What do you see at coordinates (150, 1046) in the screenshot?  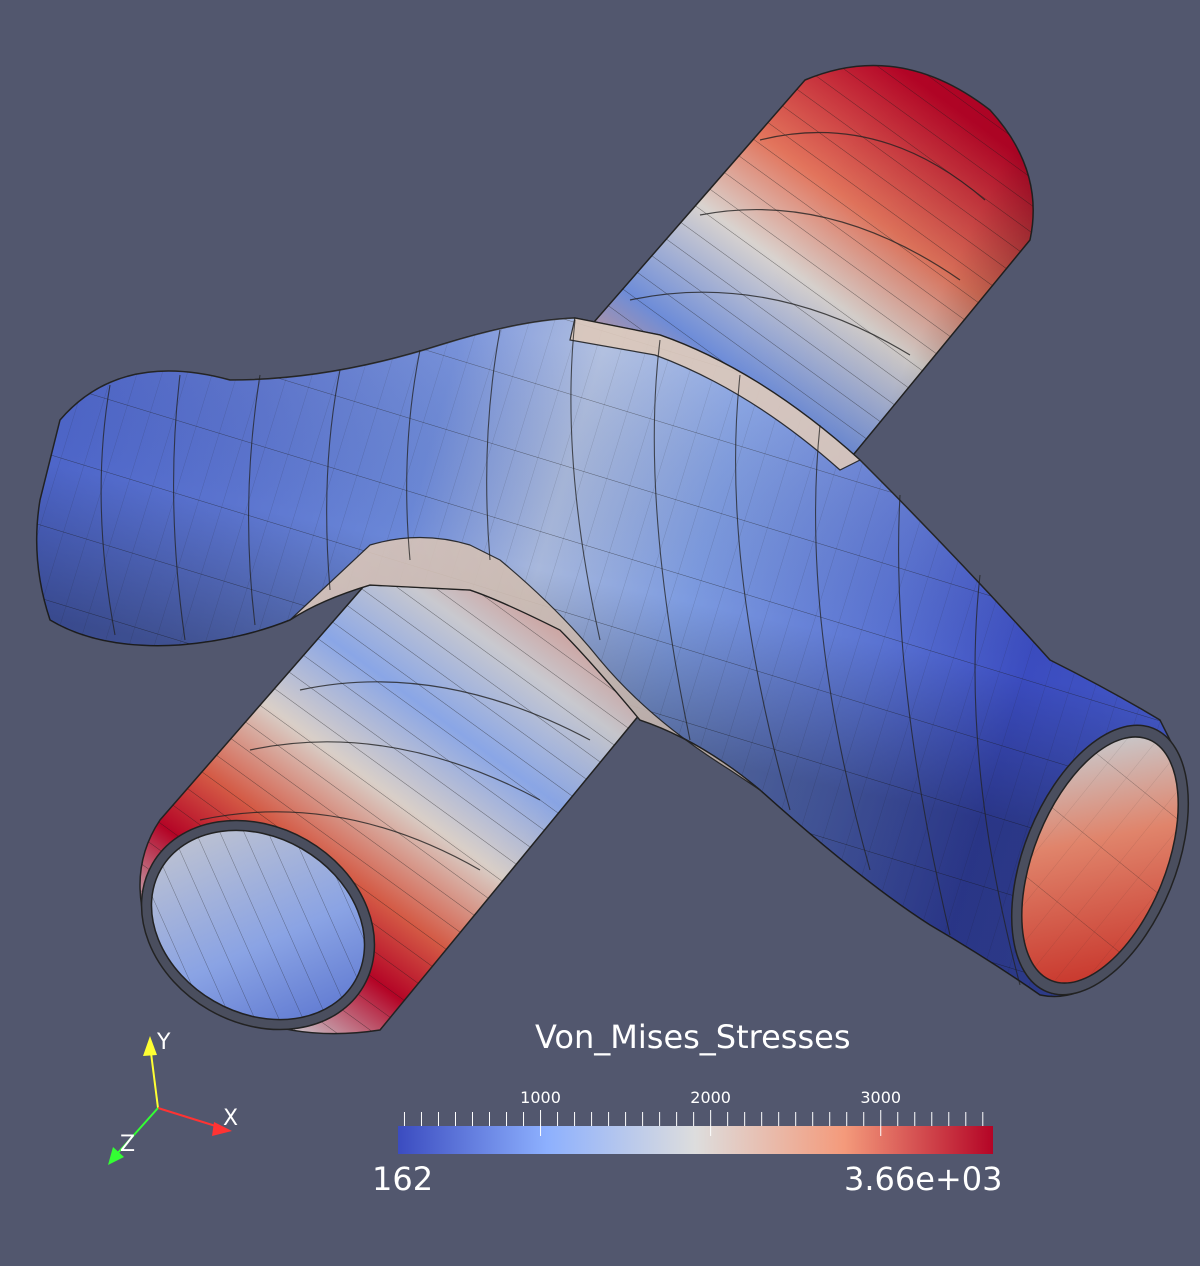 I see `y-axis-arrow-icon` at bounding box center [150, 1046].